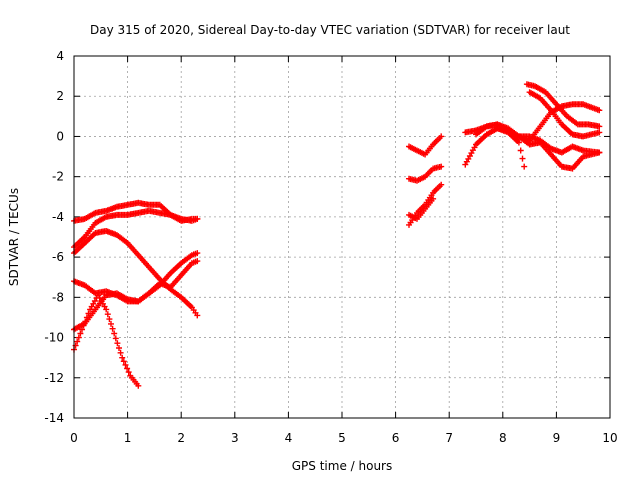 This screenshot has width=640, height=480. What do you see at coordinates (54, 418) in the screenshot?
I see `y-tick-label: -14` at bounding box center [54, 418].